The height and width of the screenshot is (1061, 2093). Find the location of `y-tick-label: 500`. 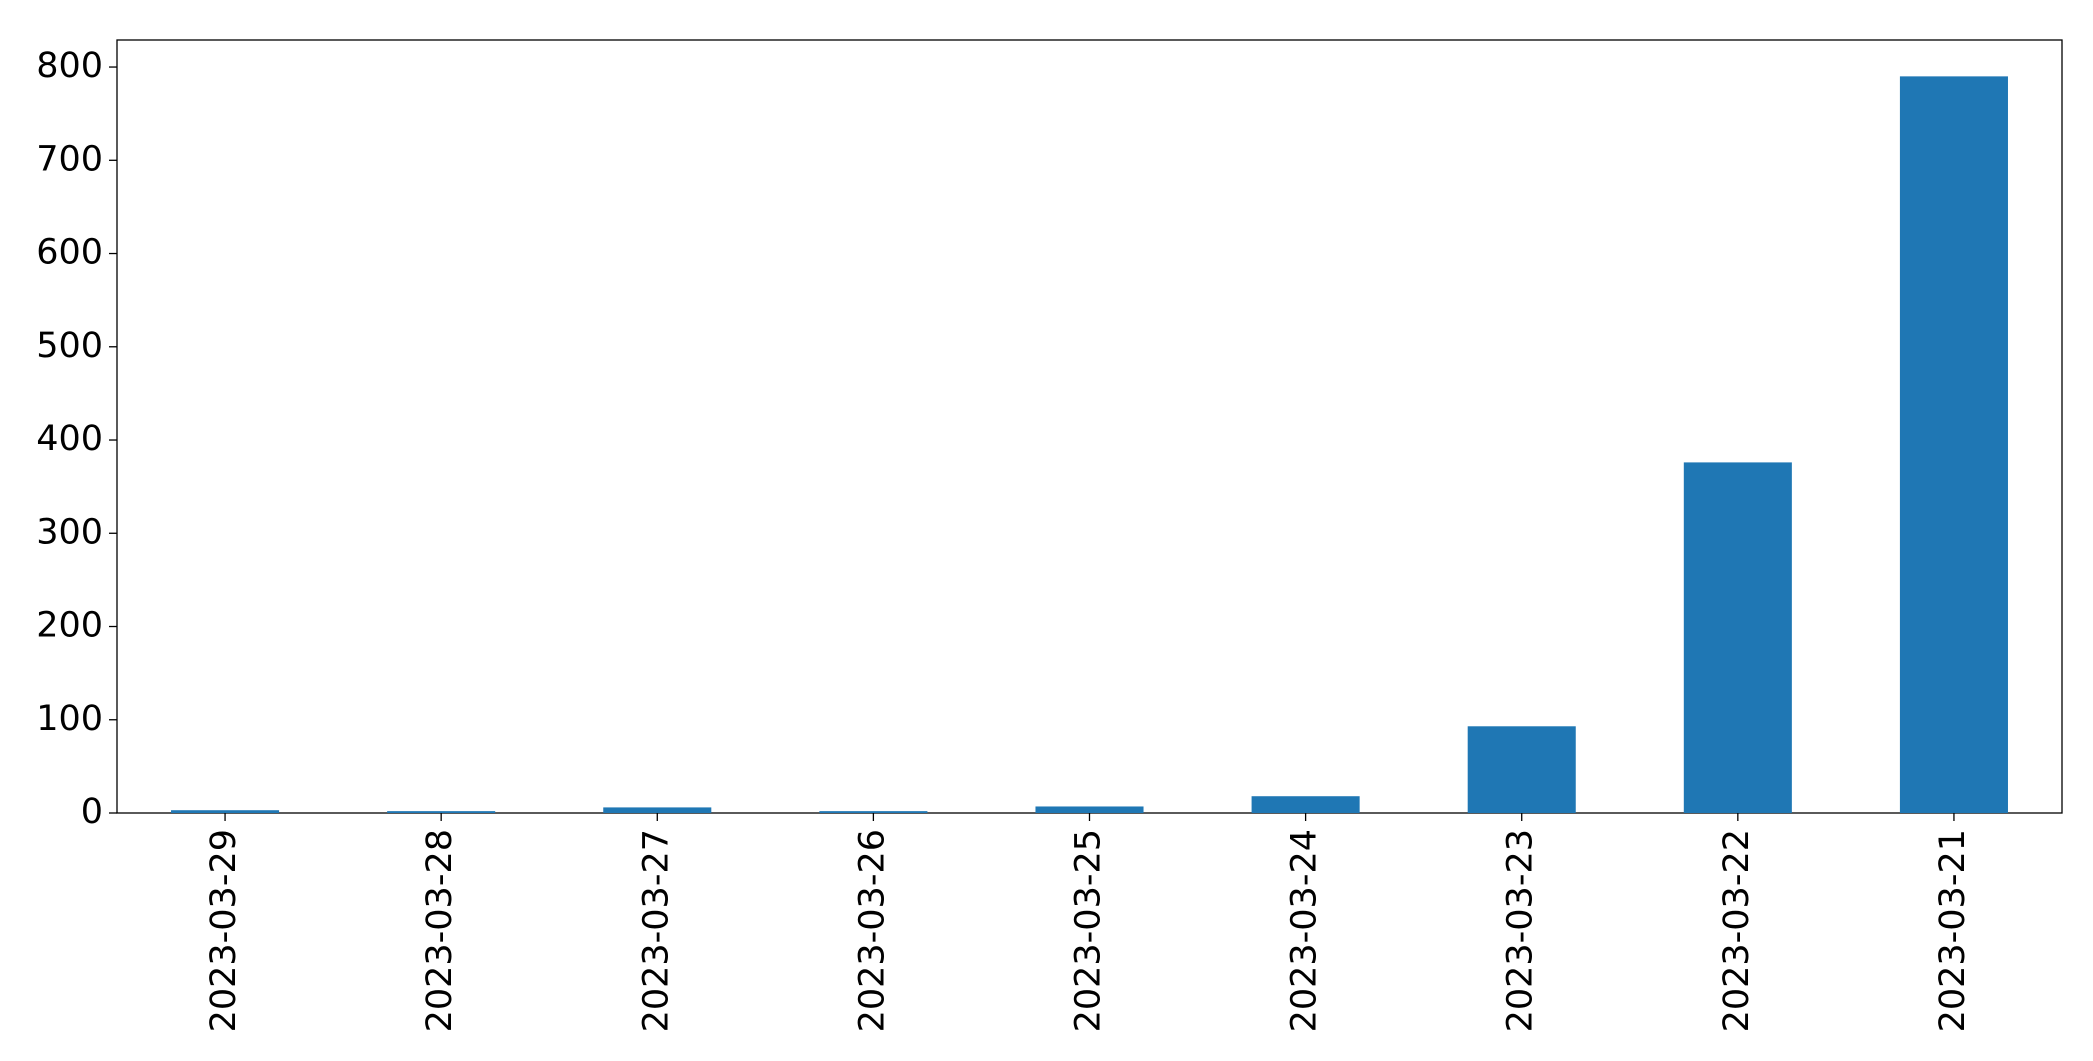

y-tick-label: 500 is located at coordinates (69, 346).